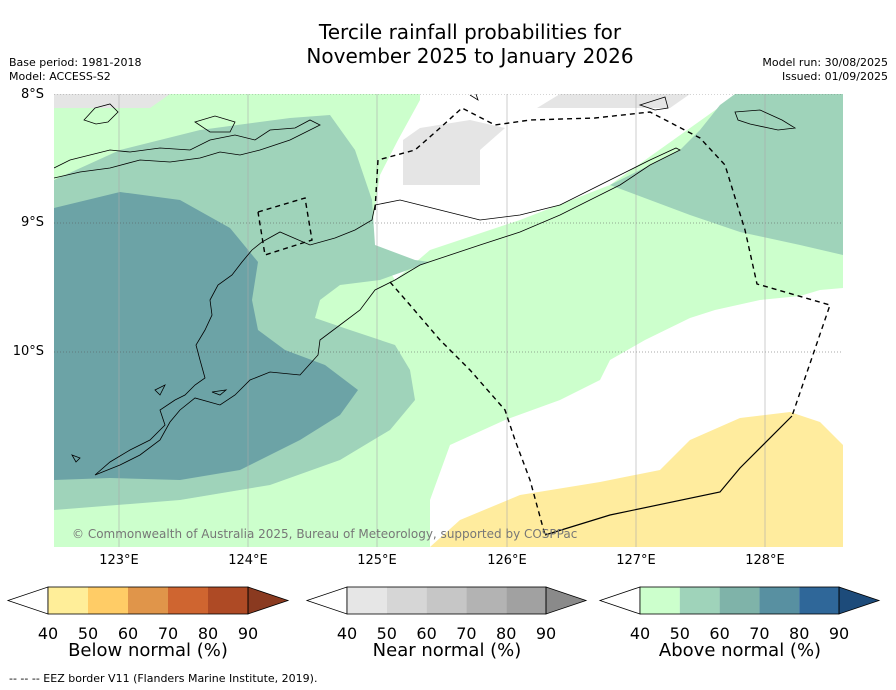  I want to click on lon-label-126e: 126°E, so click(507, 560).